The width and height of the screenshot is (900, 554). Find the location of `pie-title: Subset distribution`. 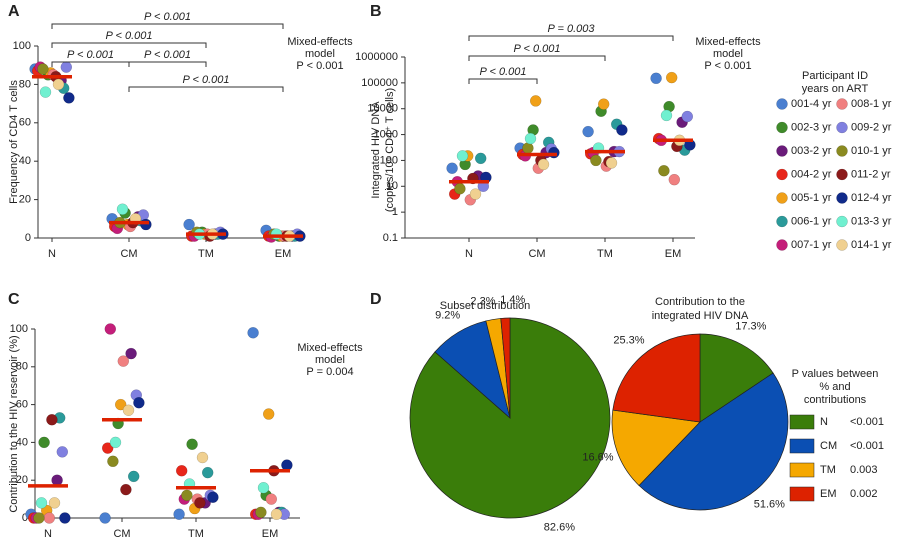

pie-title: Subset distribution is located at coordinates (485, 306).